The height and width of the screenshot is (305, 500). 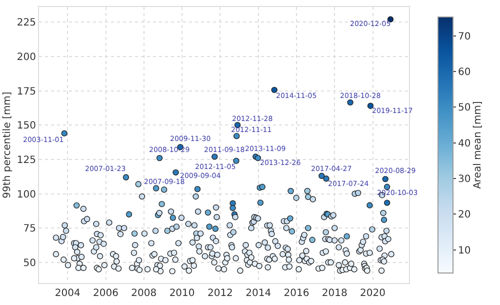 I want to click on y-tick-label: 175, so click(x=26, y=92).